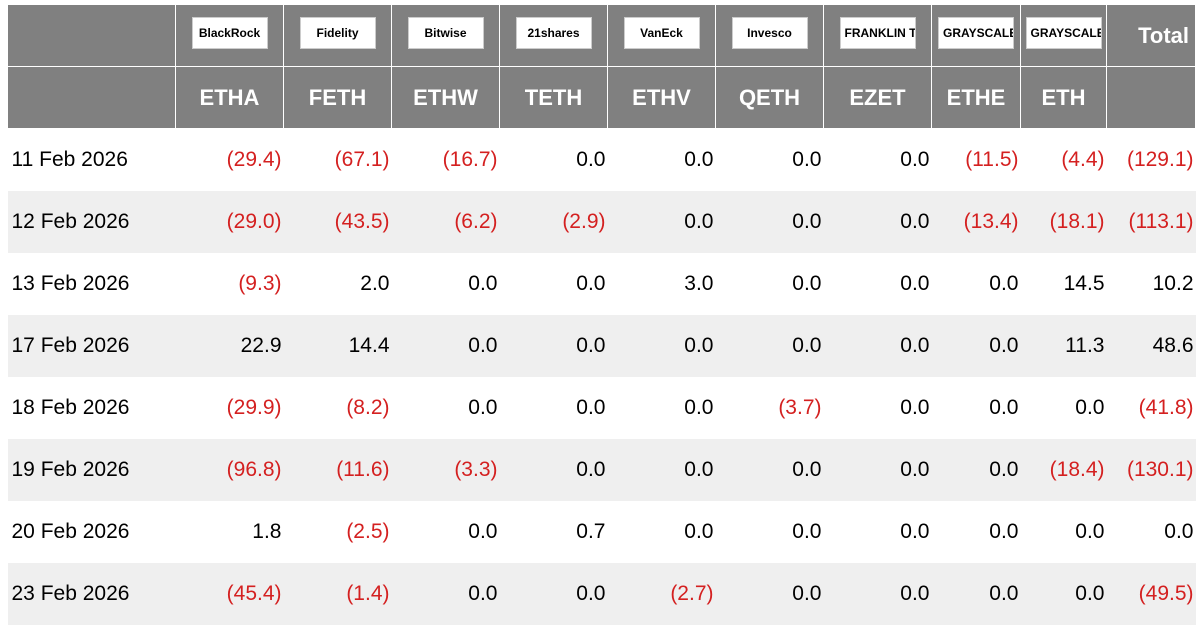 This screenshot has height=625, width=1200. I want to click on flow-cell: 0.7, so click(554, 532).